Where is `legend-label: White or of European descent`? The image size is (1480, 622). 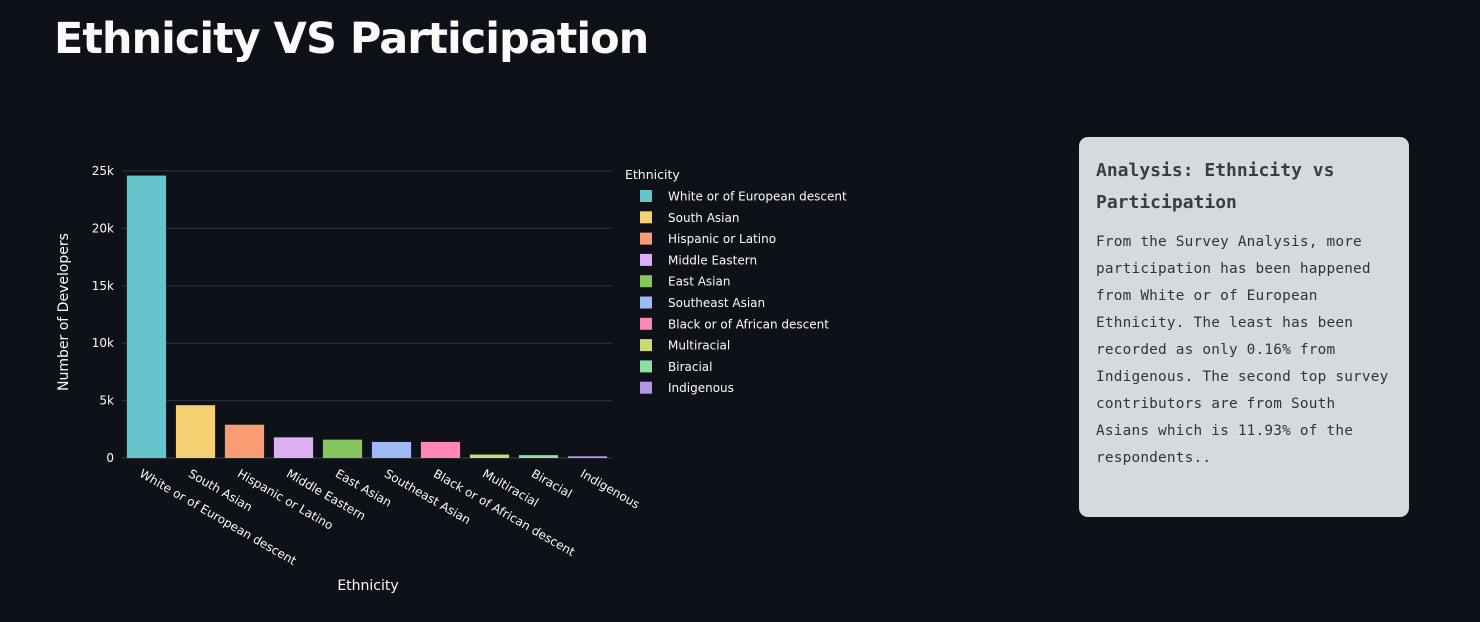 legend-label: White or of European descent is located at coordinates (757, 197).